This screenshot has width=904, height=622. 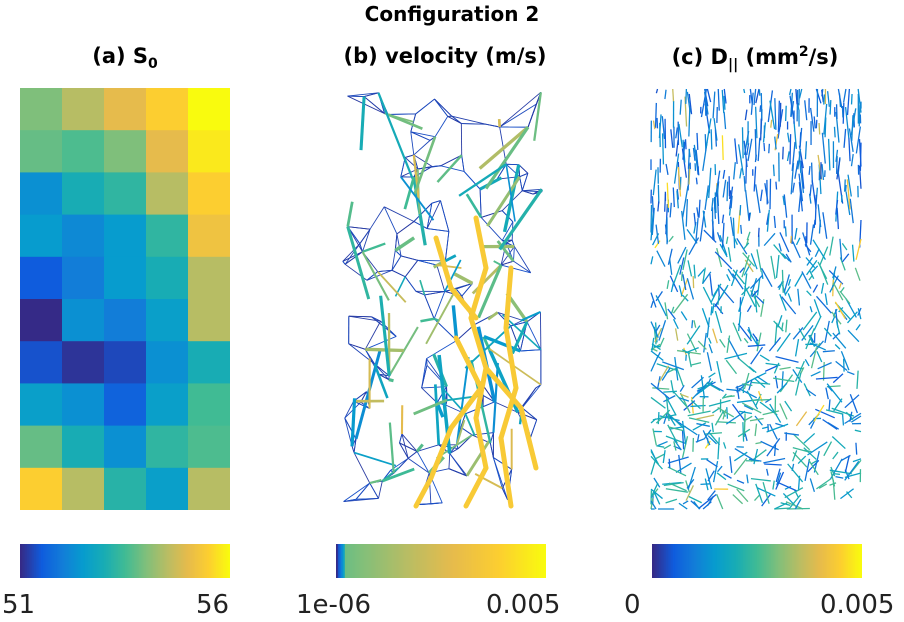 I want to click on colorbar-c-max-label: 0.005, so click(x=857, y=605).